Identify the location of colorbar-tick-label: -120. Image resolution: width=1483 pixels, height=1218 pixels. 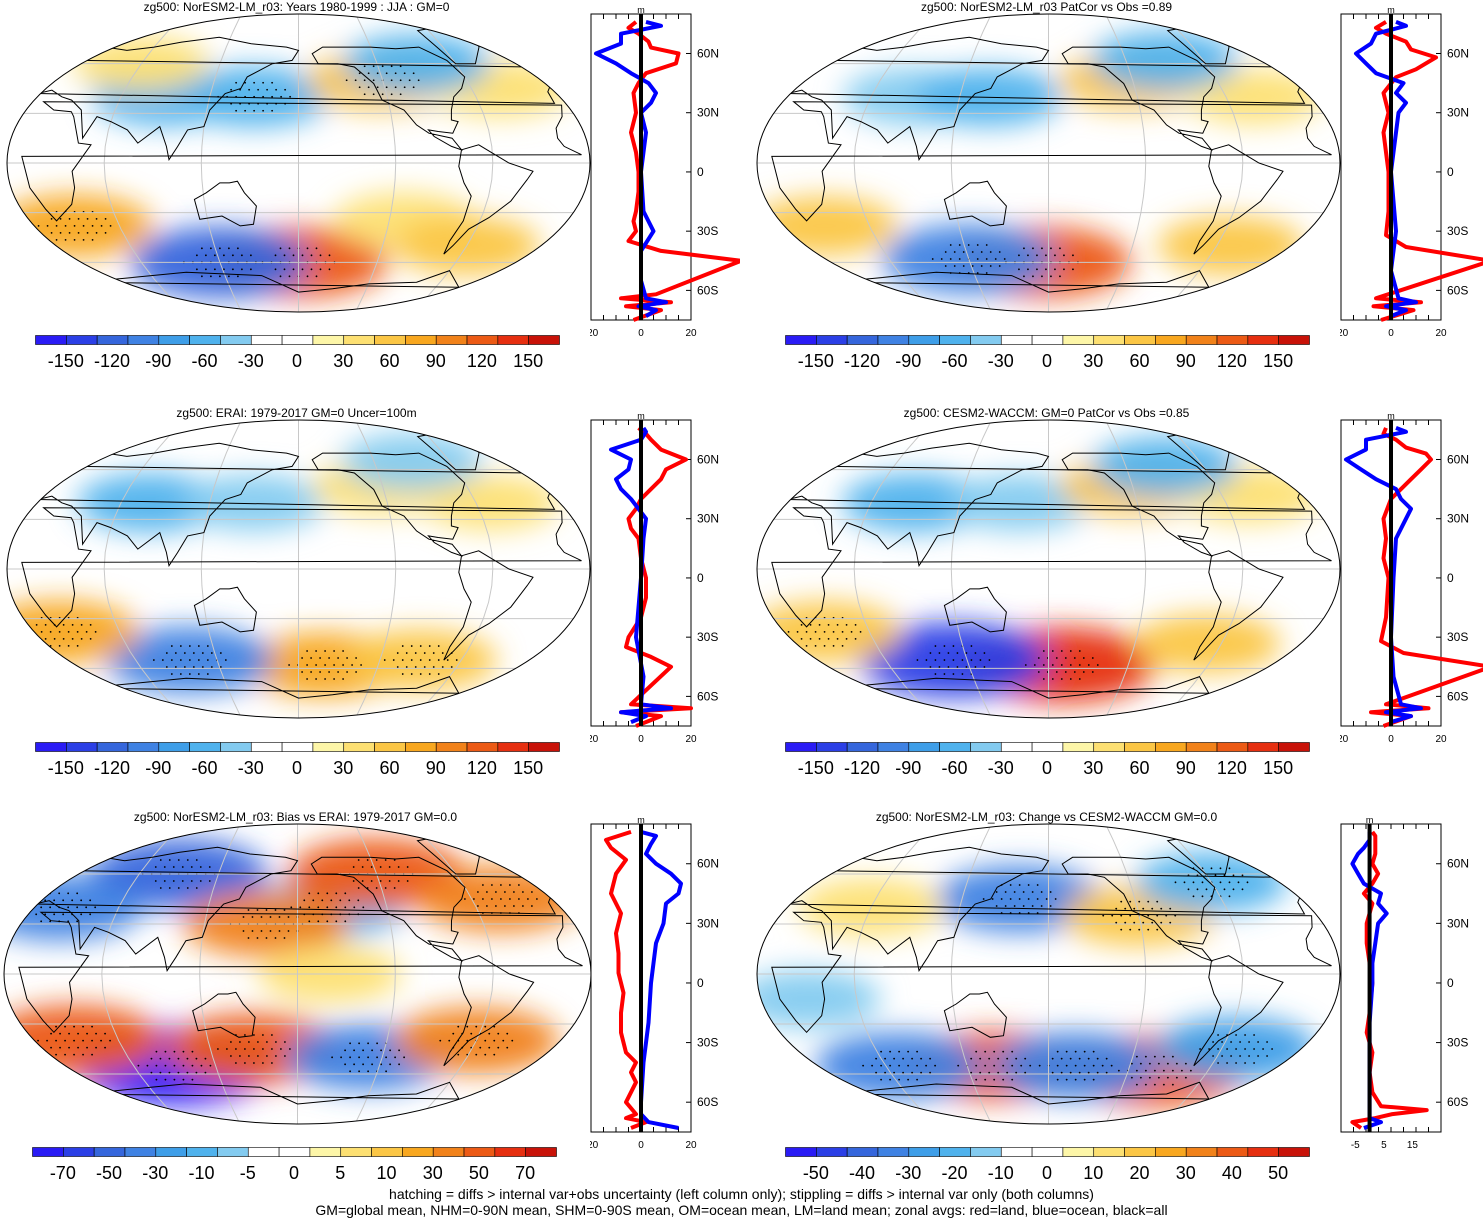
(112, 361).